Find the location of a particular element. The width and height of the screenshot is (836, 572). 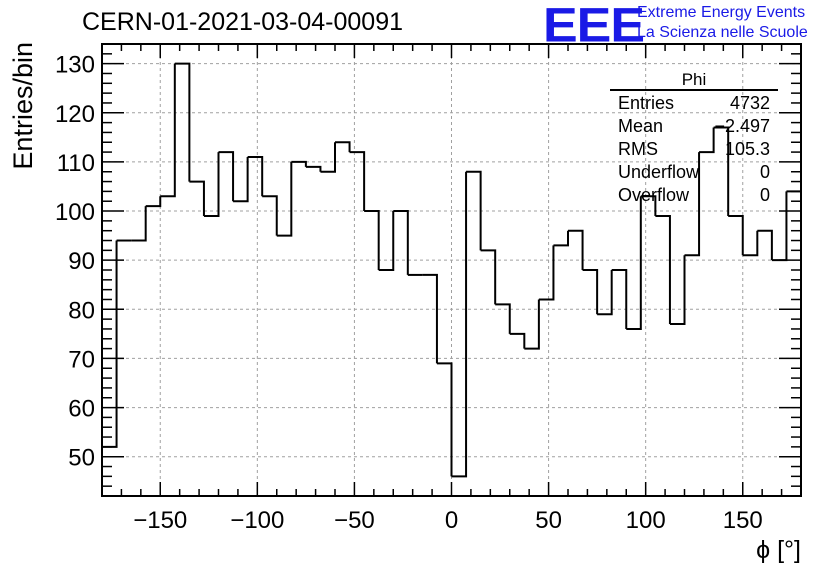

x-tick-label: 100 is located at coordinates (646, 520).